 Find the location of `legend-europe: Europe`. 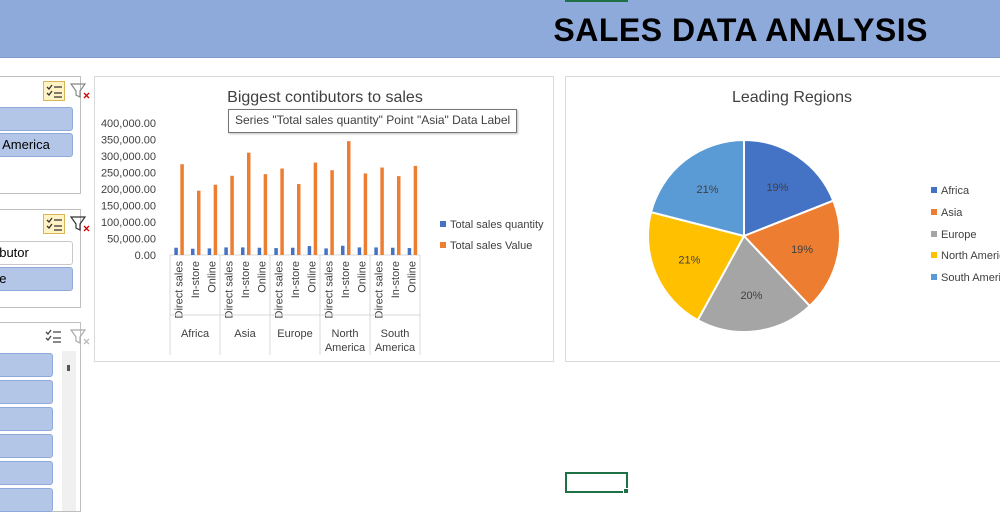

legend-europe: Europe is located at coordinates (953, 235).